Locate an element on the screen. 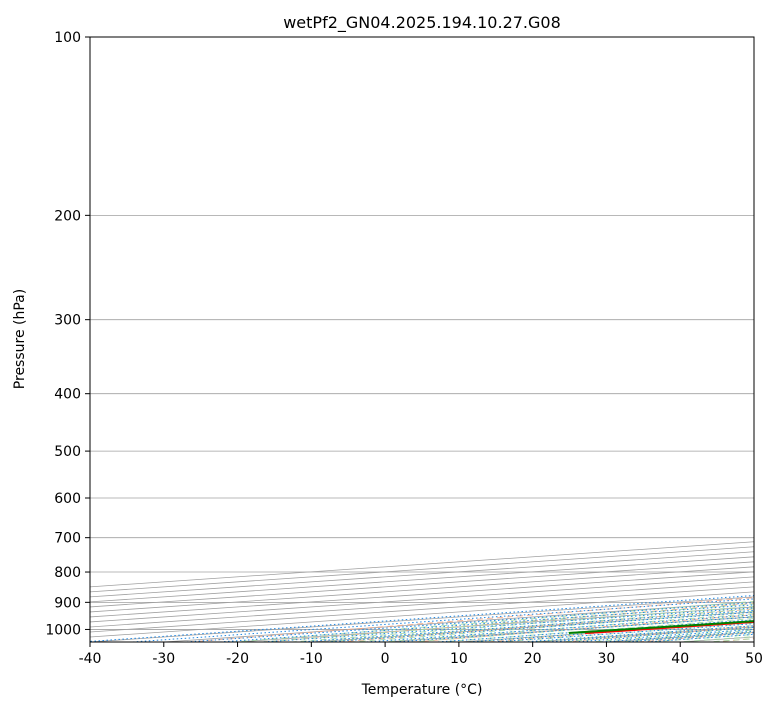 This screenshot has width=775, height=708. moist-adiabat-line is located at coordinates (490, 621).